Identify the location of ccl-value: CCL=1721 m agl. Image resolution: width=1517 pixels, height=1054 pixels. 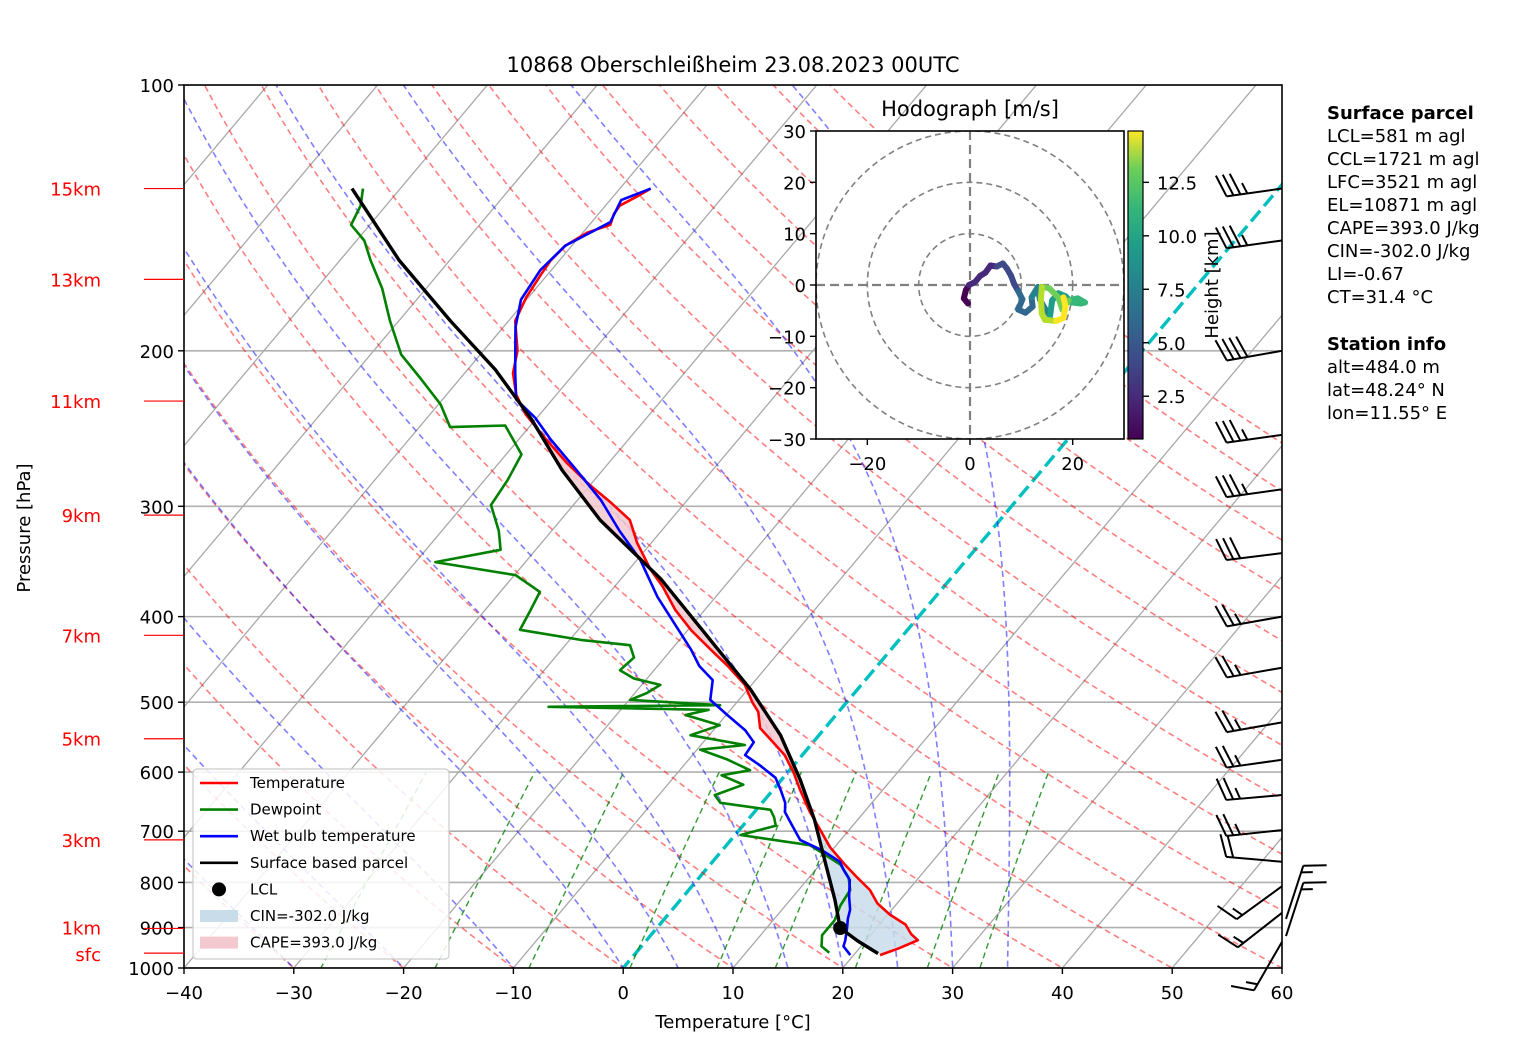
(1403, 159).